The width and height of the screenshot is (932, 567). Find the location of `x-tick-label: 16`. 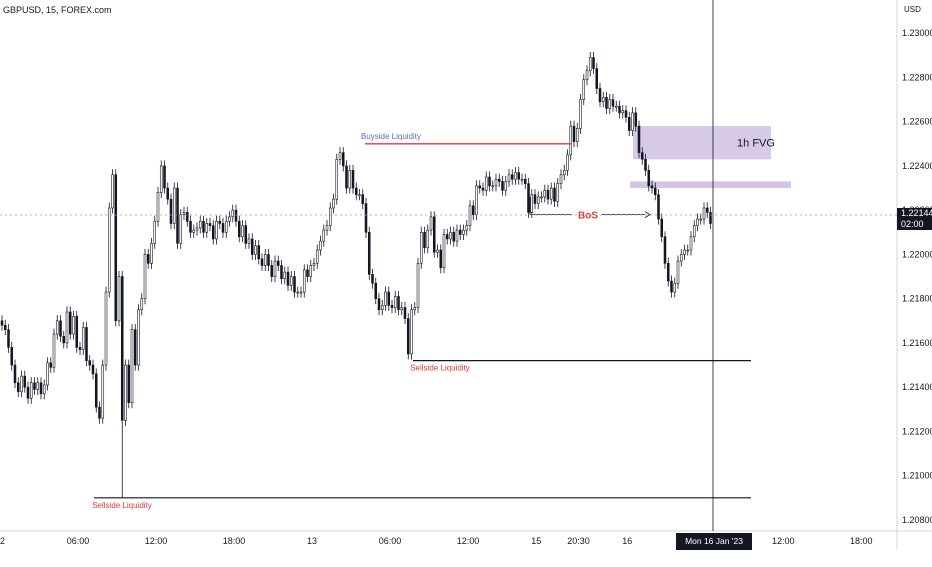

x-tick-label: 16 is located at coordinates (627, 541).